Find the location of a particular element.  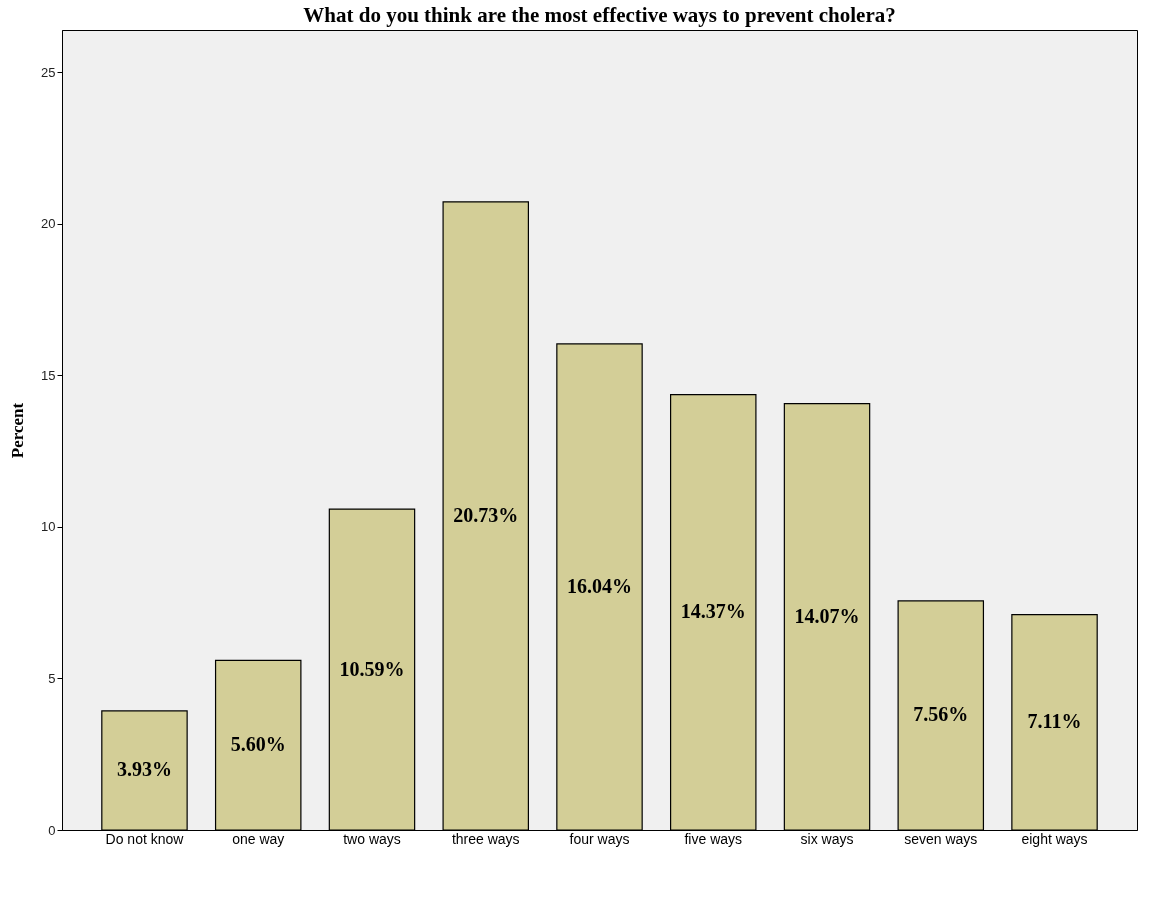

x-tick-label: six ways is located at coordinates (827, 838).